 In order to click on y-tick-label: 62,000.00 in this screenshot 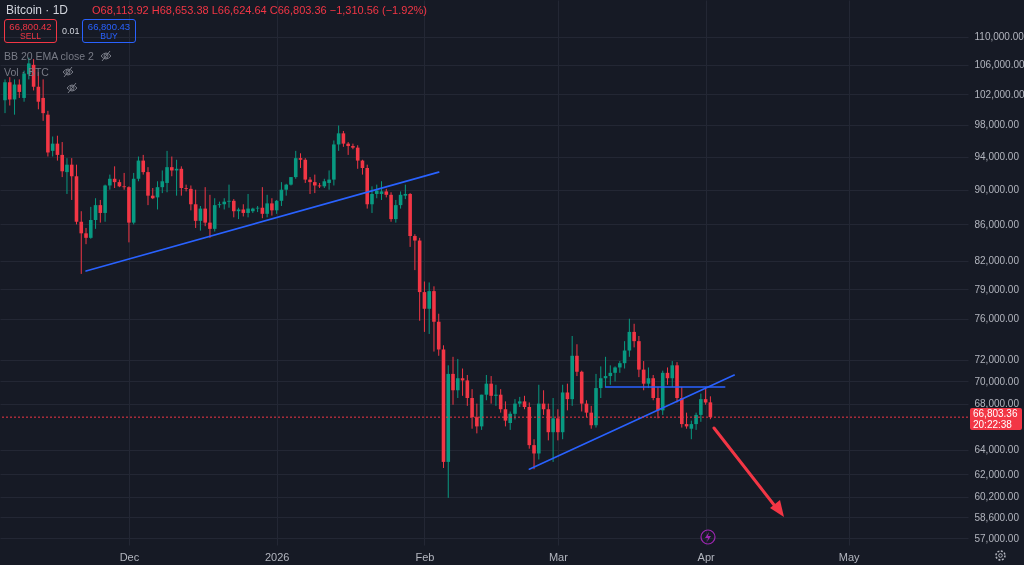, I will do `click(997, 474)`.